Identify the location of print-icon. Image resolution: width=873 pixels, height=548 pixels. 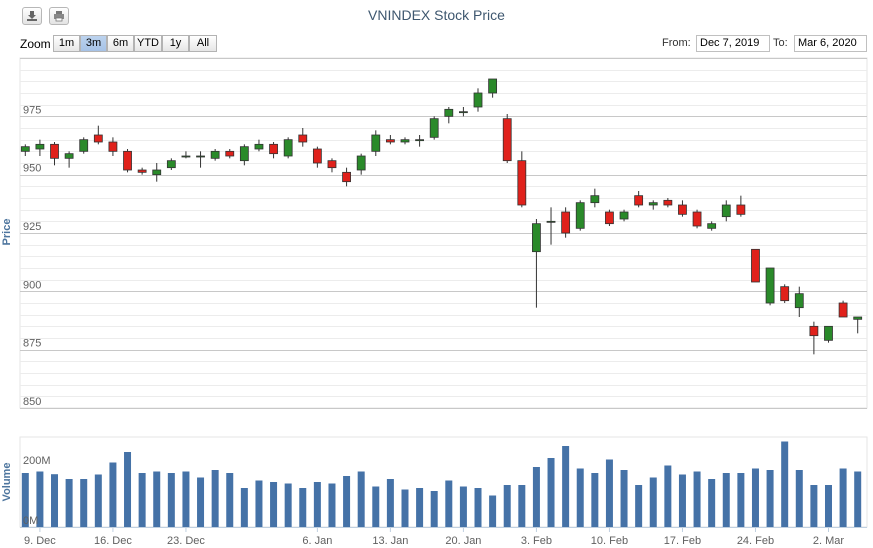
(59, 16).